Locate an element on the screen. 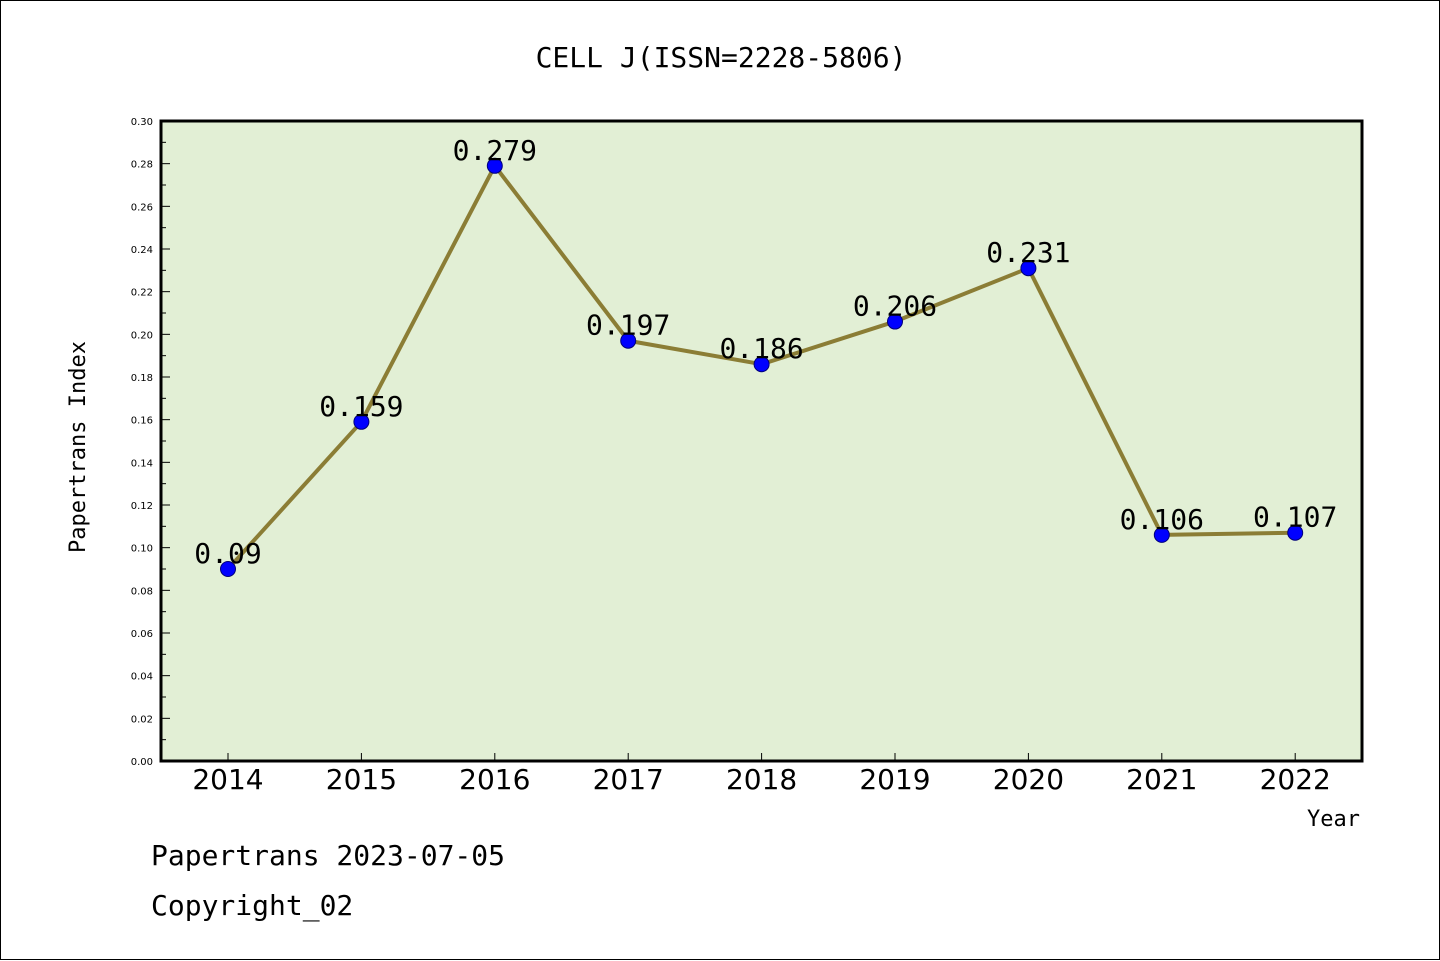 This screenshot has height=961, width=1440. data-label: 0.206 is located at coordinates (895, 306).